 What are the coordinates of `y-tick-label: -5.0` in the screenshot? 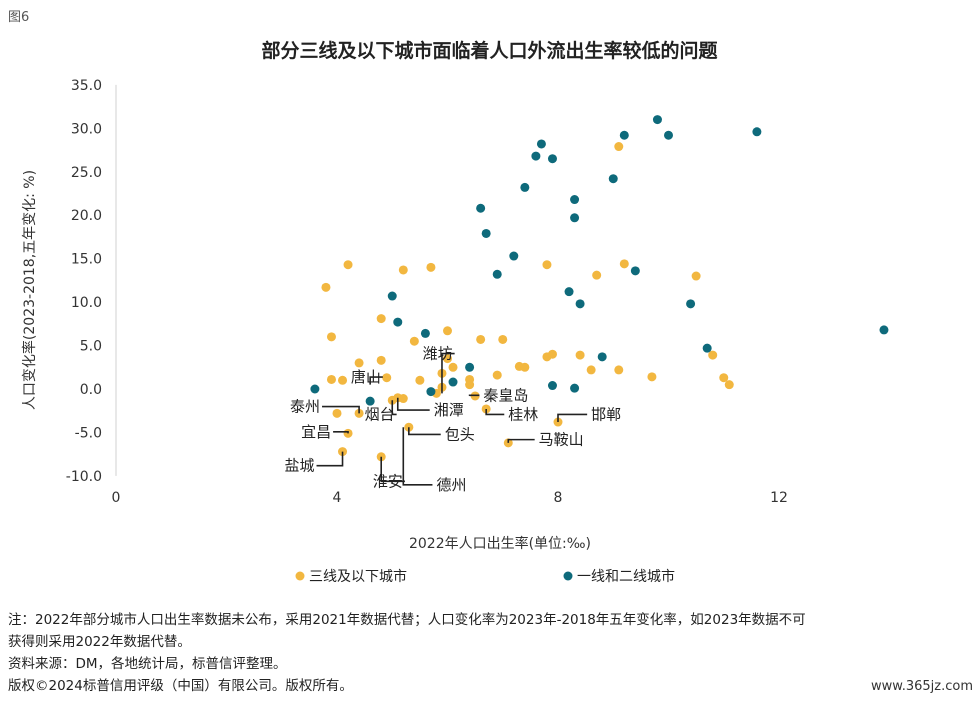 It's located at (88, 433).